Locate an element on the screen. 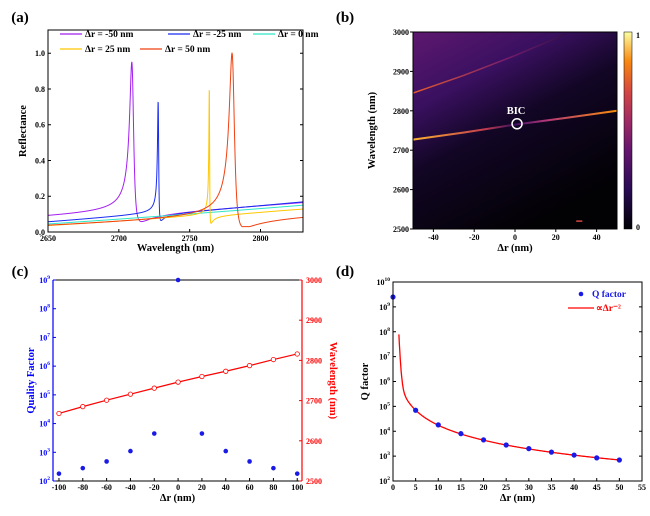 This screenshot has height=516, width=650. tick-exponent: 5 is located at coordinates (388, 404).